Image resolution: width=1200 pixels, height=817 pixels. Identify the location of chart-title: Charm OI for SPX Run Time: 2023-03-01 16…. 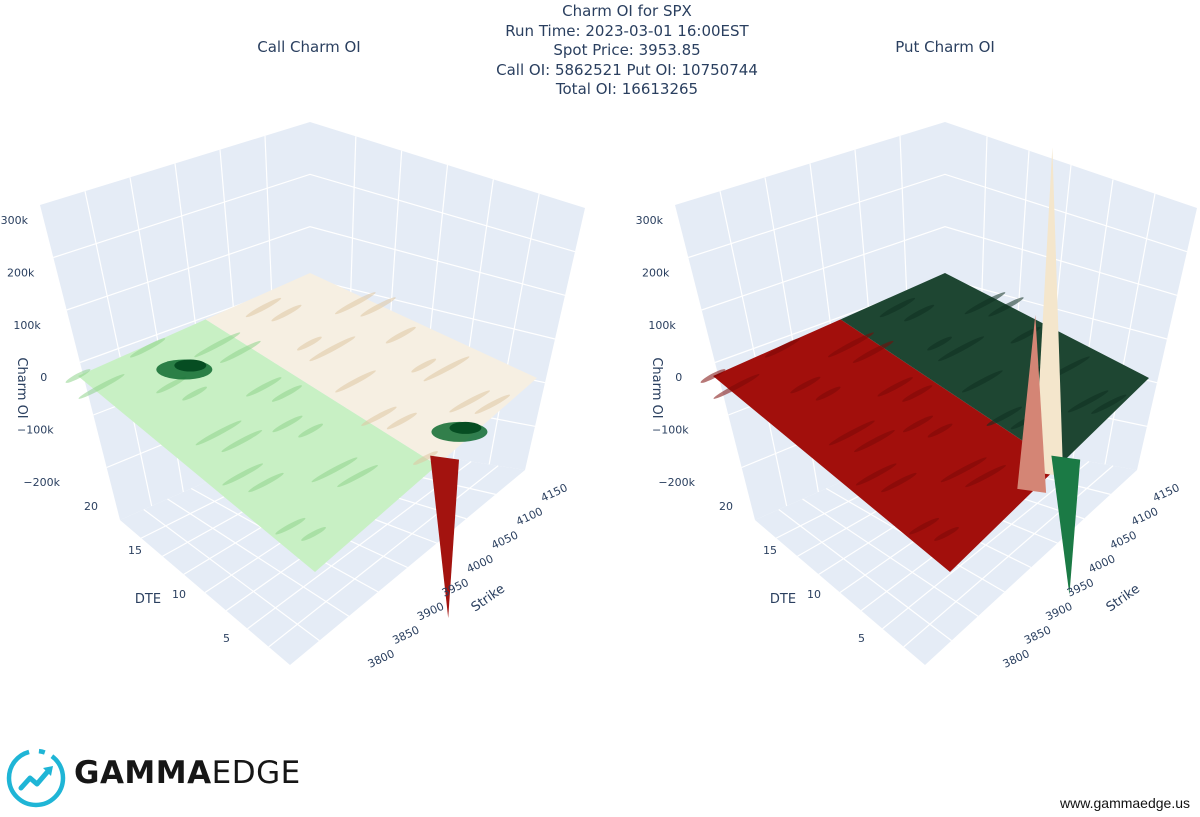
(600, 51).